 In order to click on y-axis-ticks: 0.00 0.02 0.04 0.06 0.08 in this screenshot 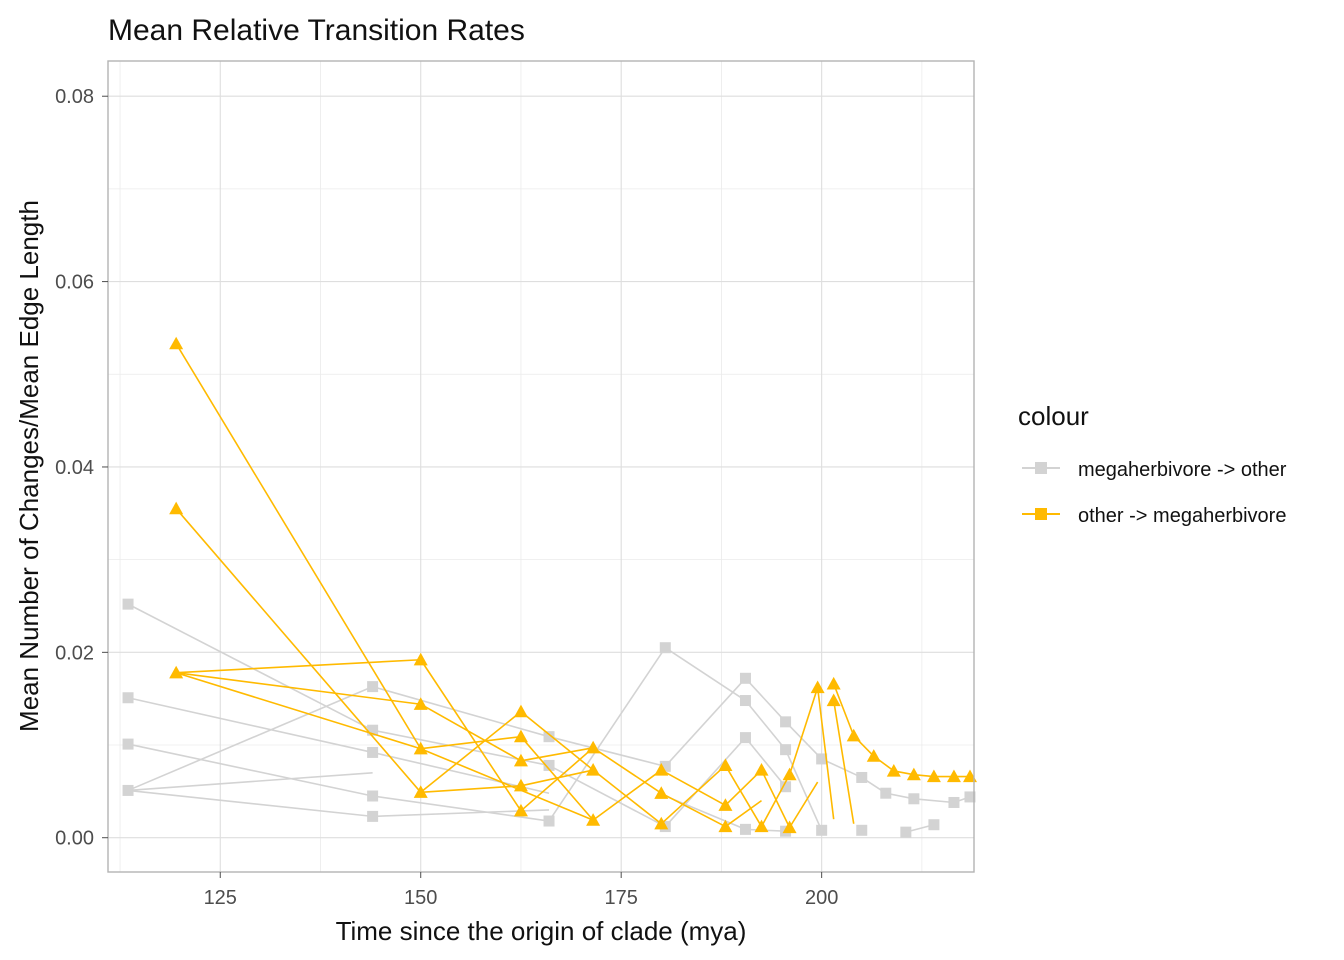, I will do `click(81, 468)`.